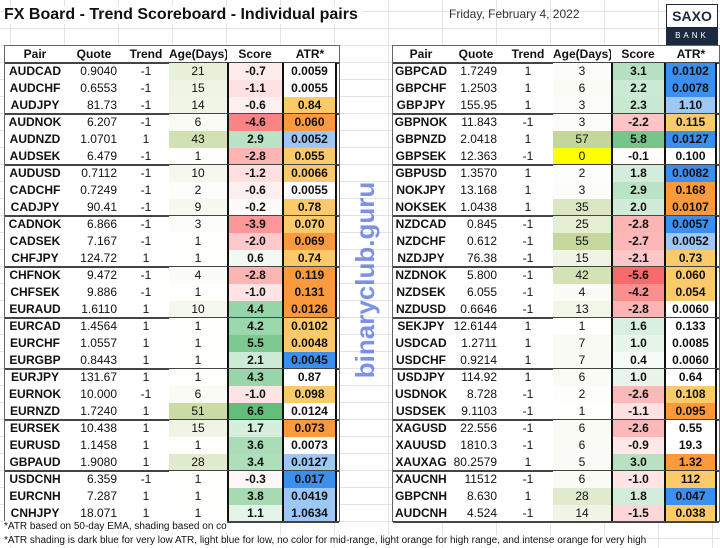 This screenshot has height=548, width=720. What do you see at coordinates (555, 309) in the screenshot?
I see `table-row: NZDUSD 0.6646 -1 13 -2.8 0.0060` at bounding box center [555, 309].